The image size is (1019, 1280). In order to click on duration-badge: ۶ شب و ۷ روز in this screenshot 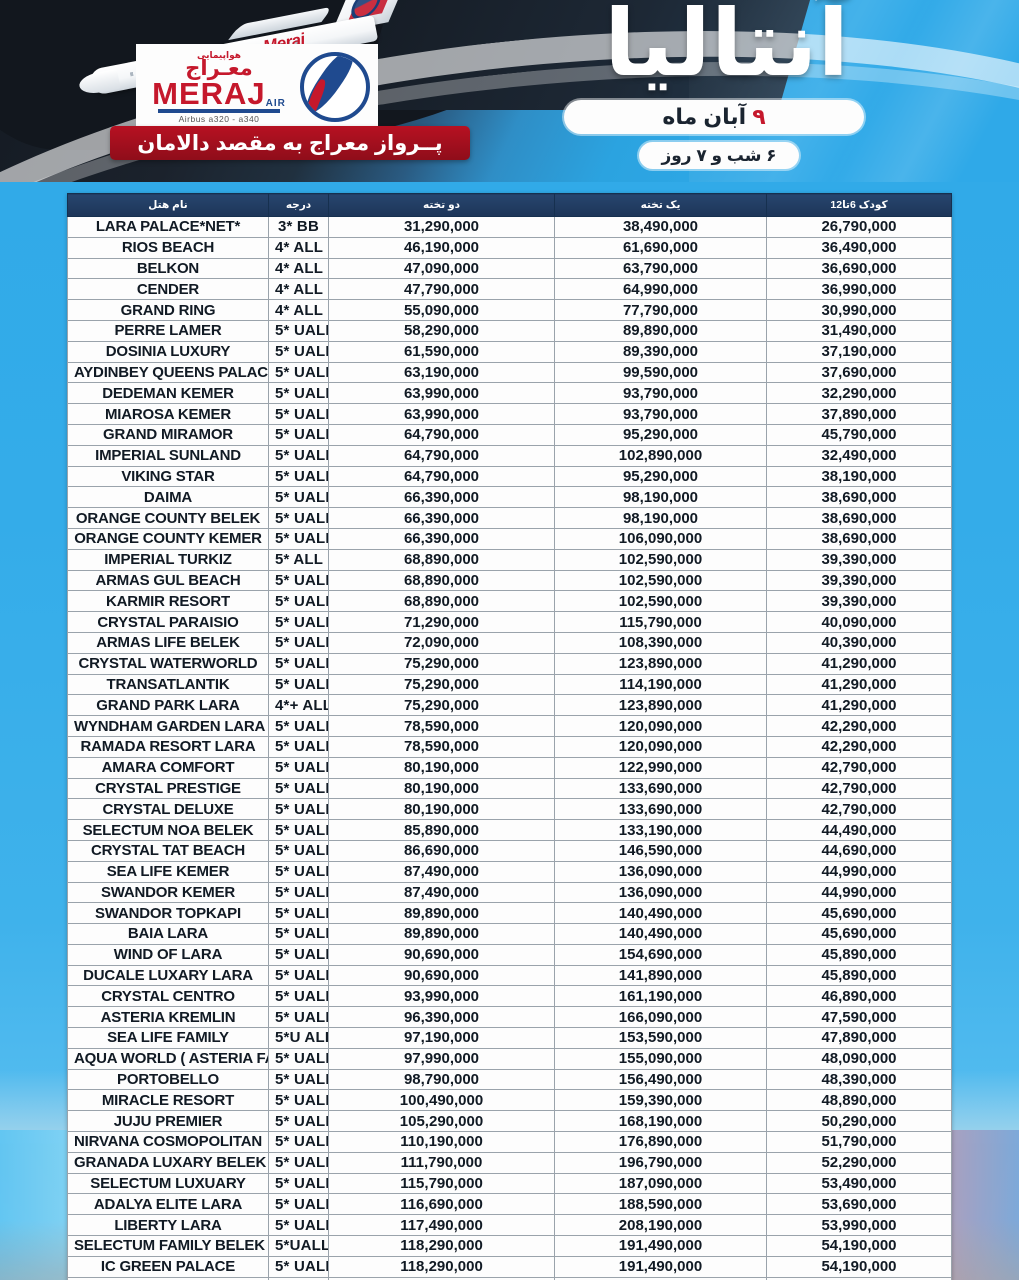, I will do `click(719, 155)`.